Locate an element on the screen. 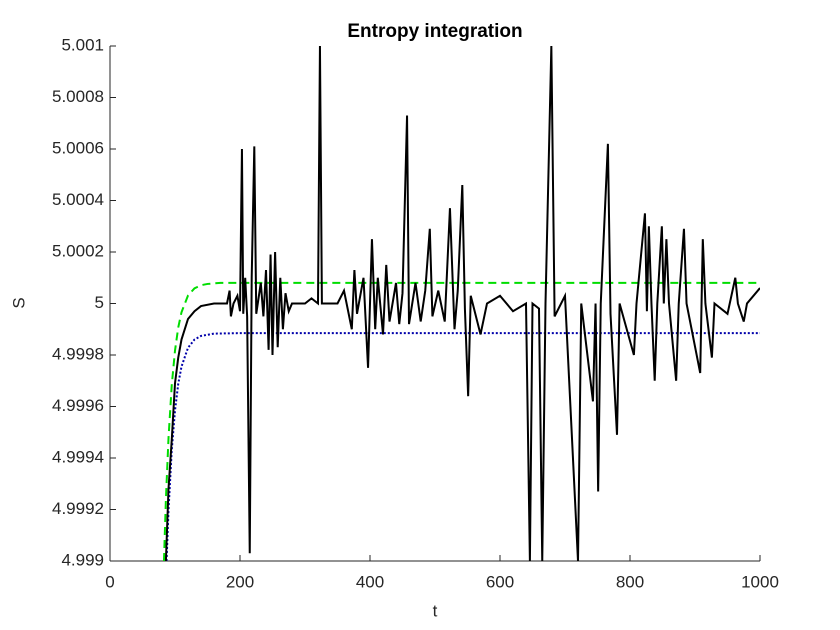 The width and height of the screenshot is (840, 630). x-tick-label: 800 is located at coordinates (630, 581).